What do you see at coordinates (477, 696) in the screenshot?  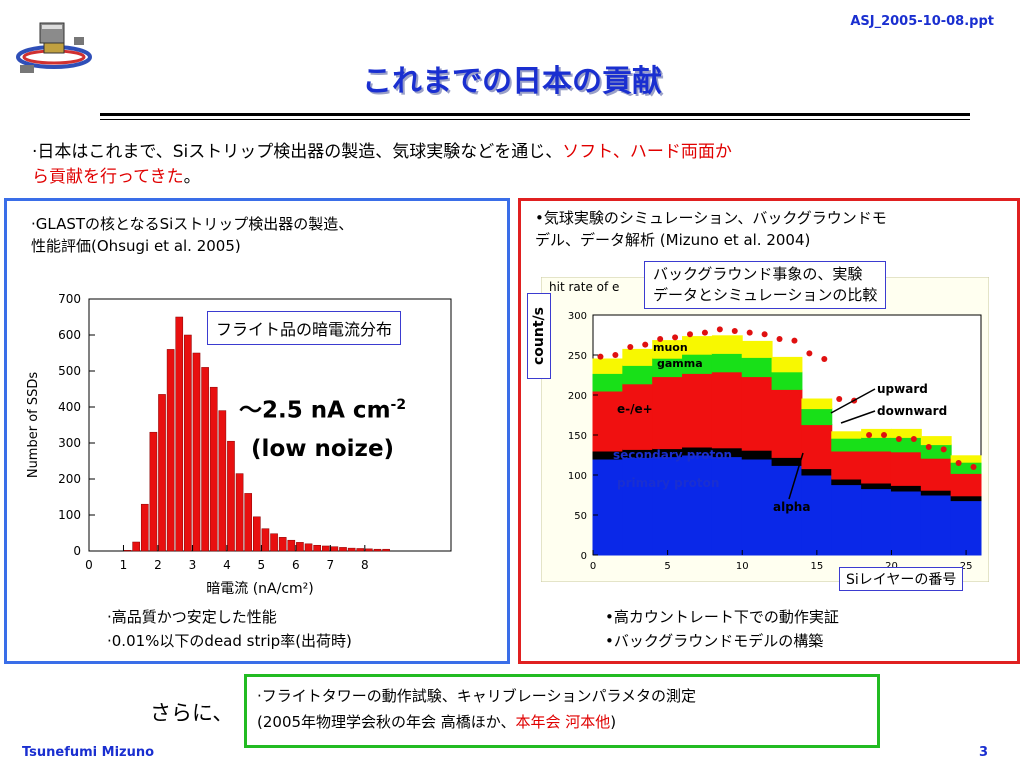 I see `bottom-line-1: ·フライトタワーの動作試験、キャリブレーションパラメタの測定` at bounding box center [477, 696].